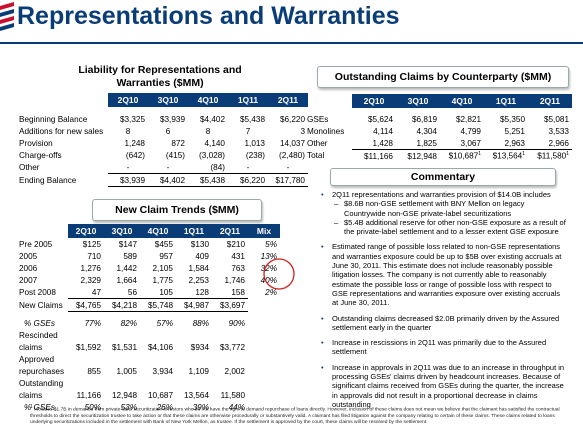 The width and height of the screenshot is (583, 438). I want to click on highlight-circle-icon, so click(279, 274).